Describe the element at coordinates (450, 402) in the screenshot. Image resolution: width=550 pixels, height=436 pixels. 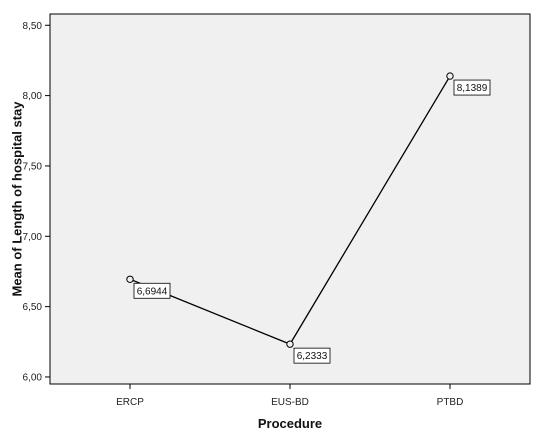
I see `x-tick-label: PTBD` at that location.